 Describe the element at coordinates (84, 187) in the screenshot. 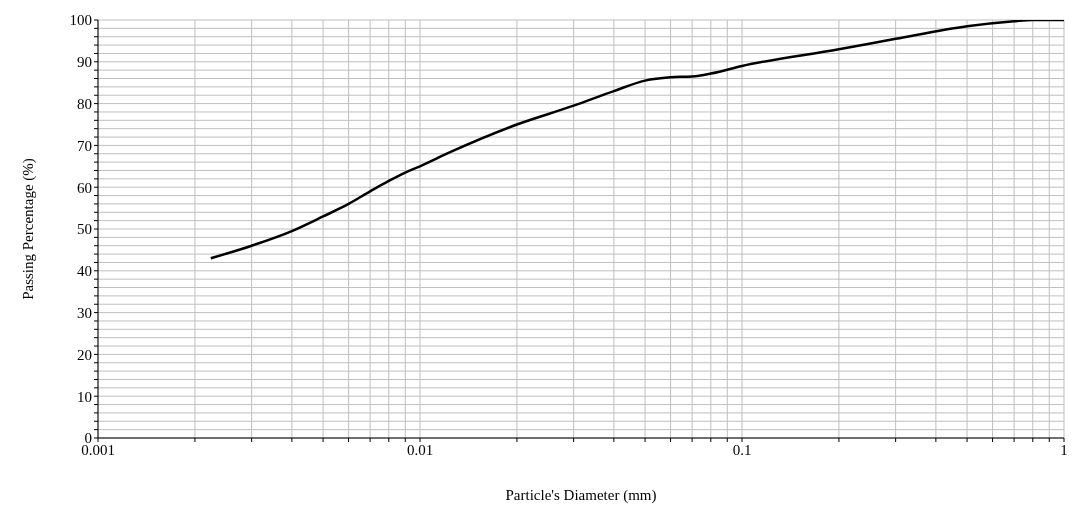

I see `y-tick-label: 60` at that location.